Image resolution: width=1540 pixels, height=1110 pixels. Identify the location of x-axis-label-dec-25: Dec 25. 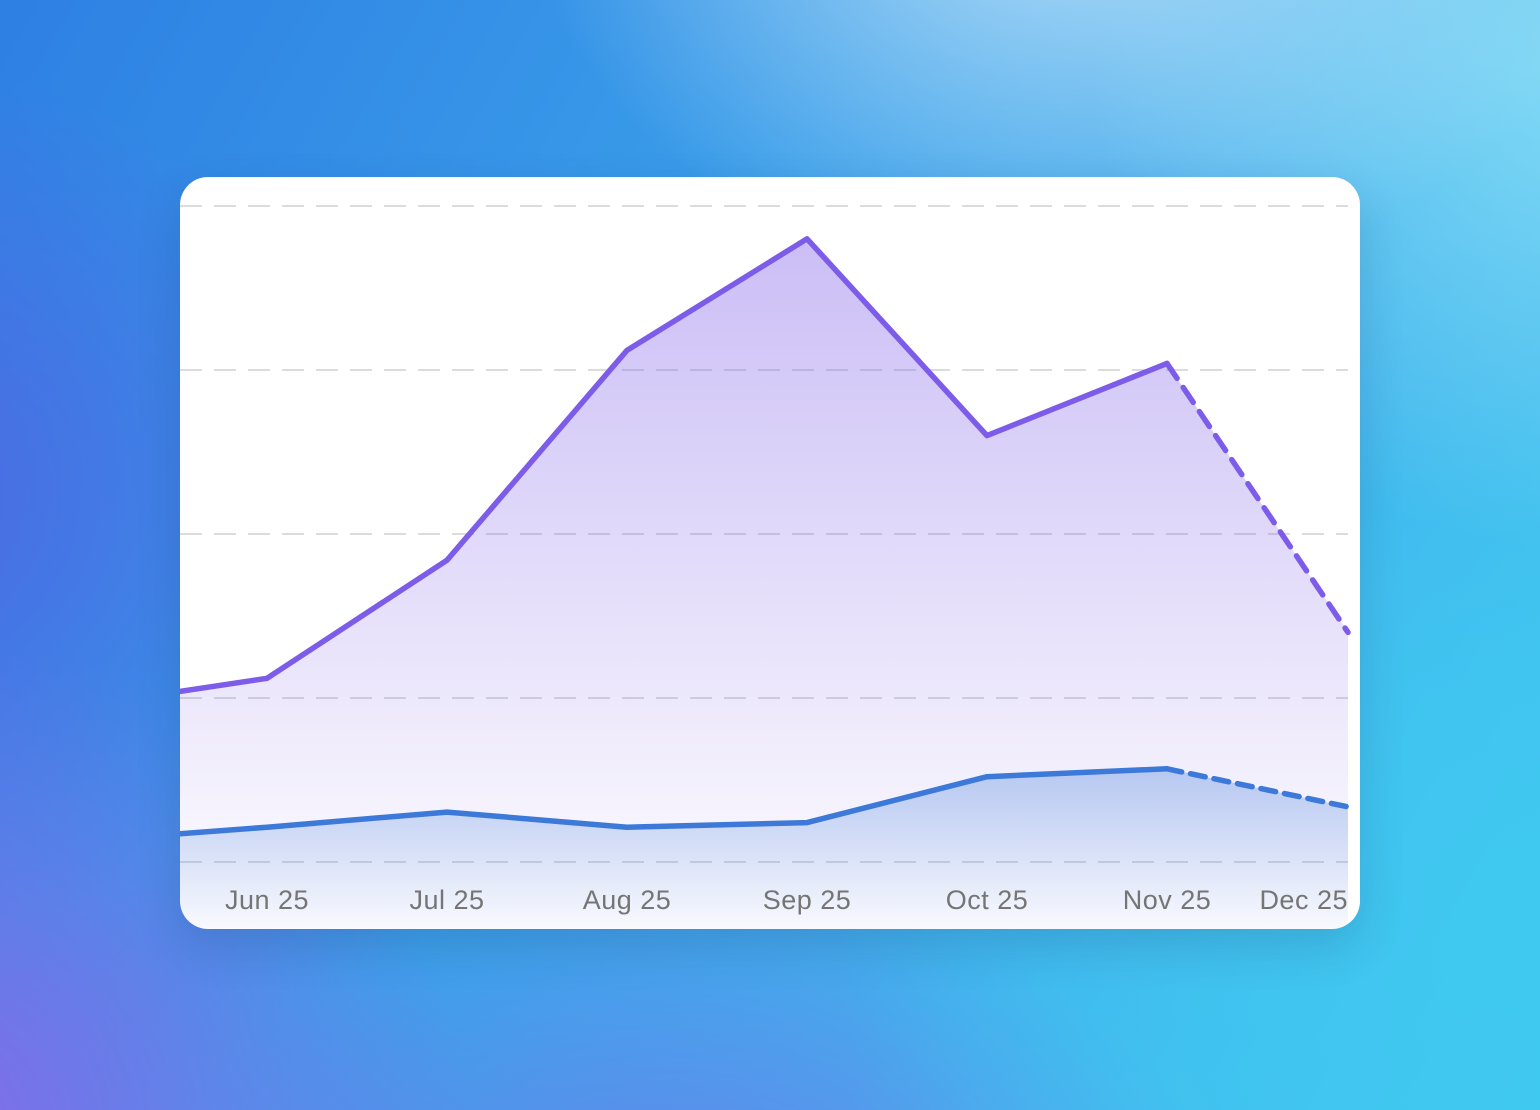
(1303, 900).